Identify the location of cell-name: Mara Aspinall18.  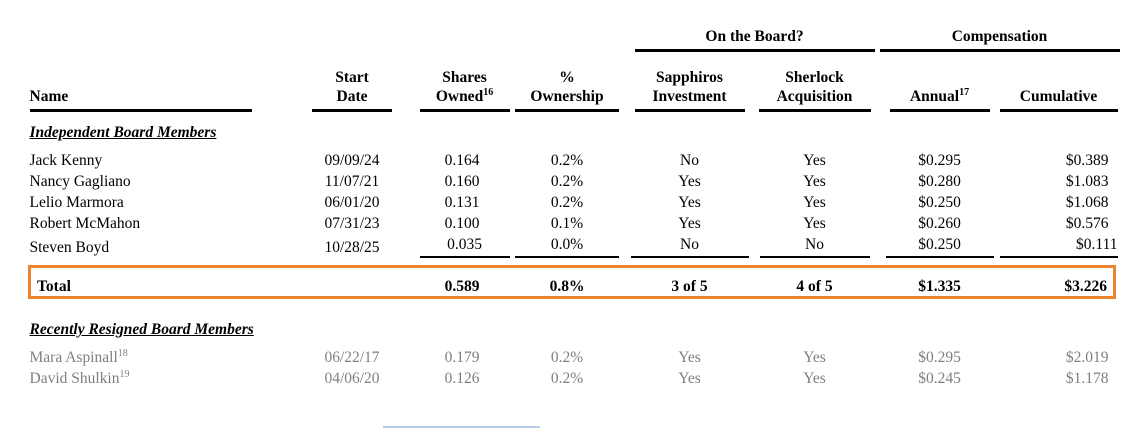
(78, 356).